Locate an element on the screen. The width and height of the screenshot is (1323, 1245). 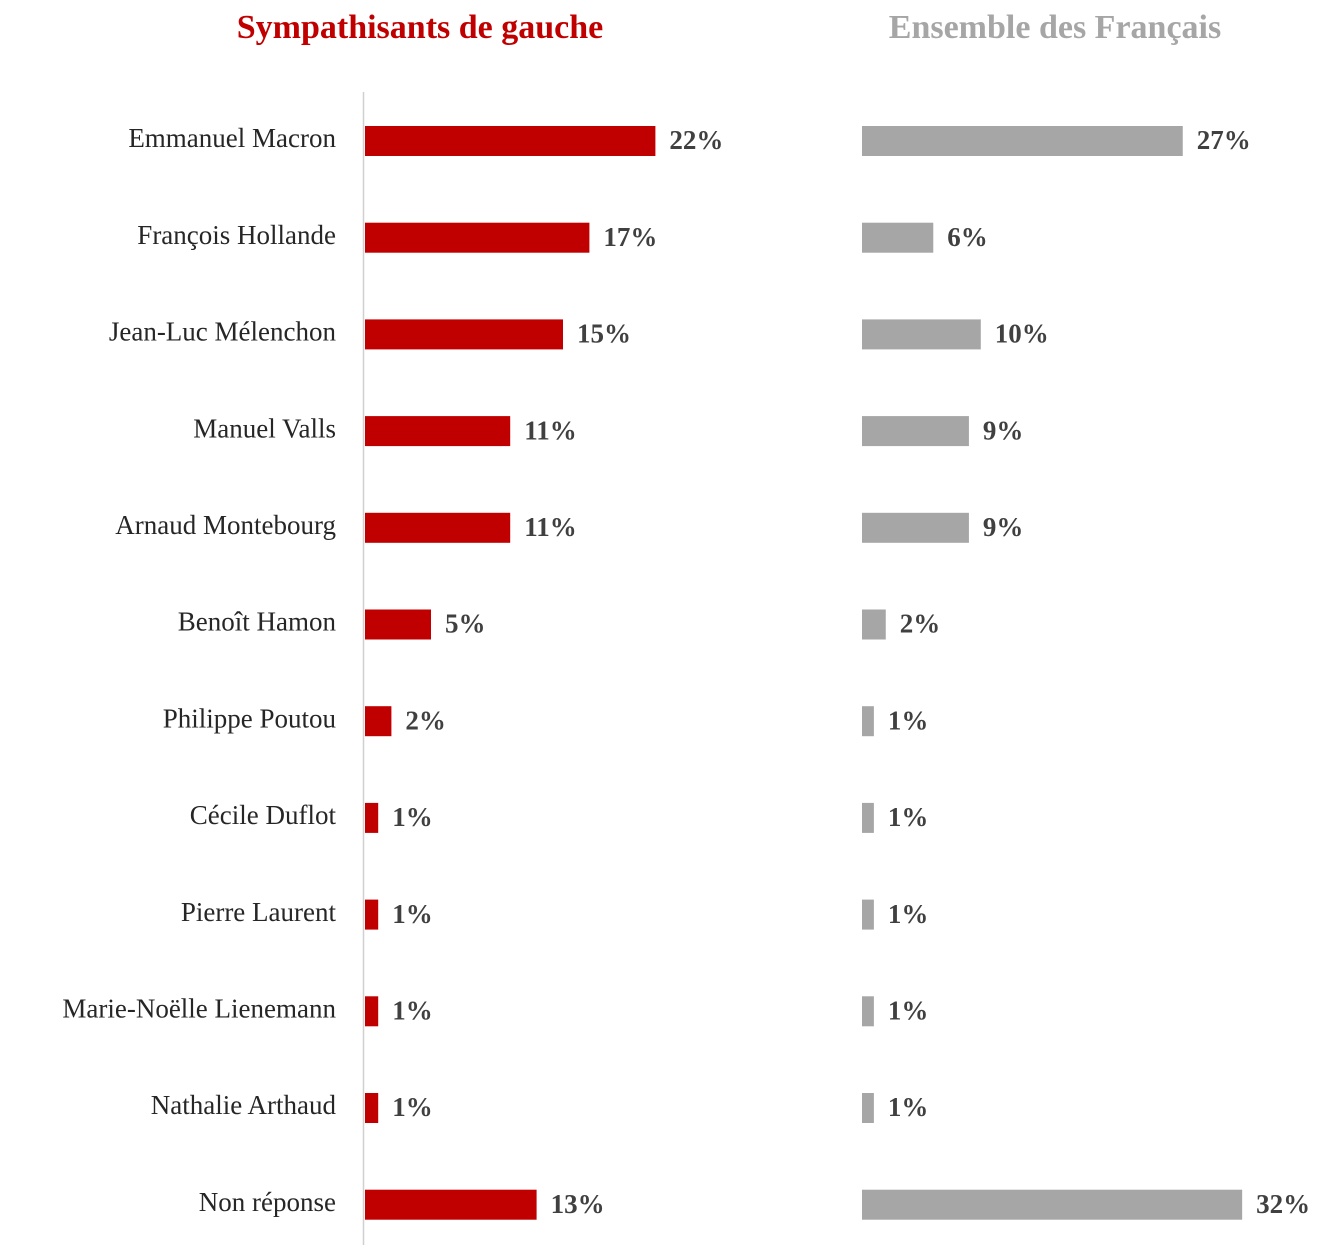
value-label: 10% is located at coordinates (1022, 334).